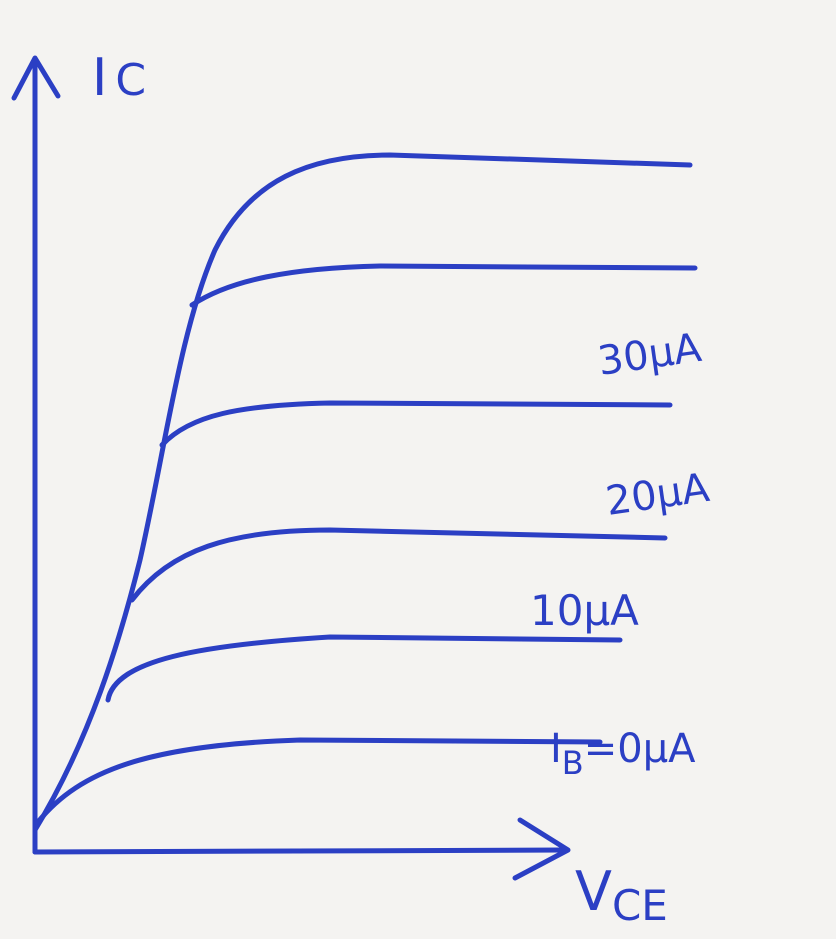 This screenshot has width=836, height=939. Describe the element at coordinates (300, 851) in the screenshot. I see `x-axis` at that location.